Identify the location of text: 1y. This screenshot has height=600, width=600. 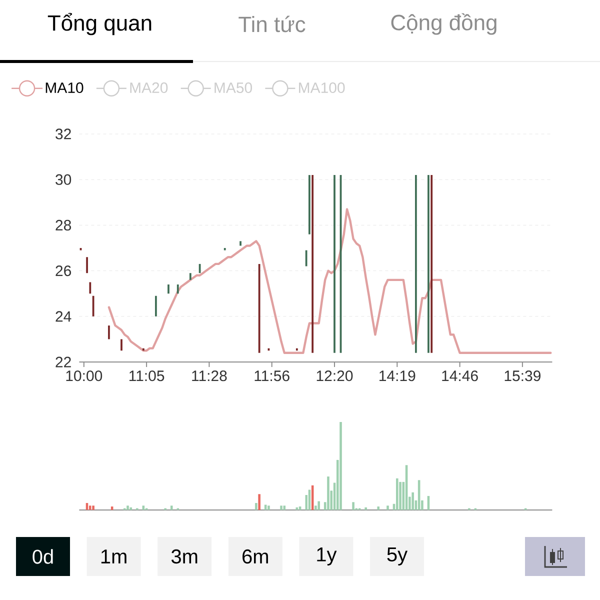
(327, 557).